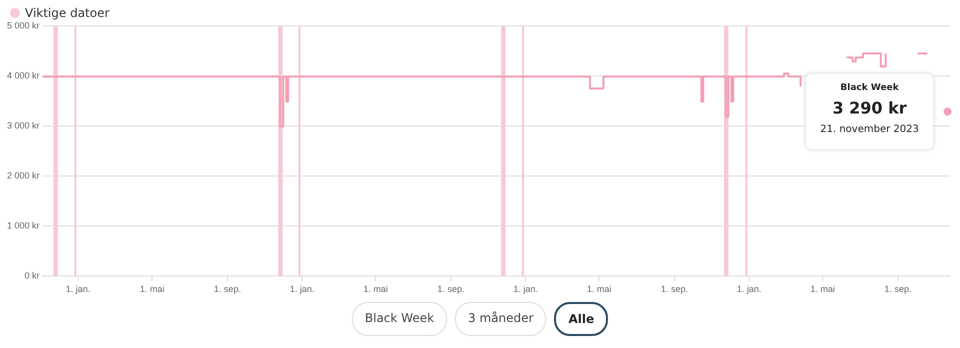 This screenshot has height=348, width=960. I want to click on y-tick-label: 5 000 kr, so click(23, 25).